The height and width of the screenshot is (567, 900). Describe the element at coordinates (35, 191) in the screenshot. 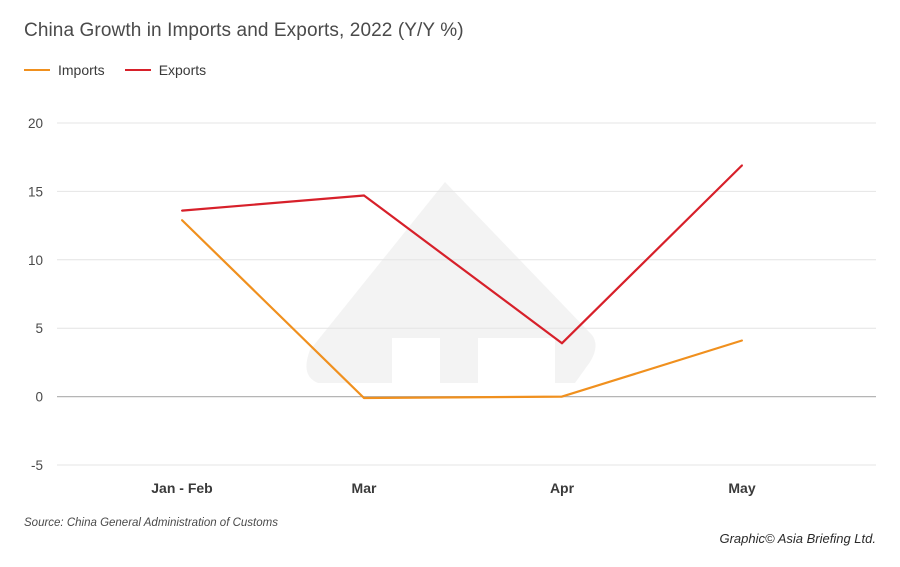

I see `y-tick-label: 15` at that location.